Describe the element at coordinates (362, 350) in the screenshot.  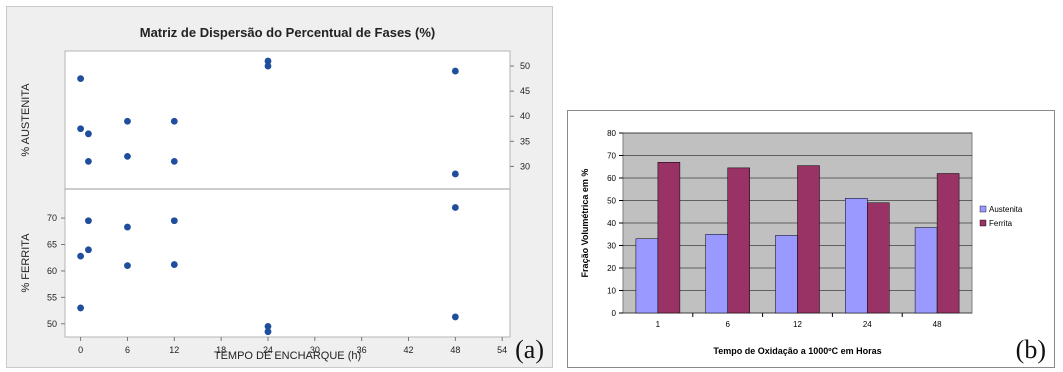
I see `x-tick-label: 36` at that location.